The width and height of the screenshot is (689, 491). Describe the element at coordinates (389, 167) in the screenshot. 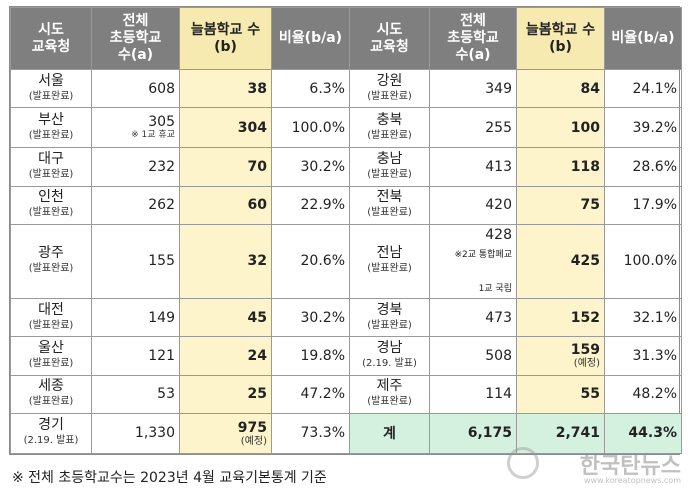

I see `region-cell: 충남 (발표완료)` at that location.